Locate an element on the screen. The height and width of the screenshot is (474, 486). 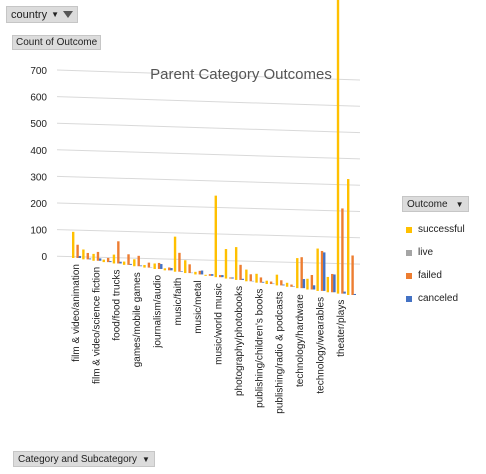
legend-item-failed: failed is located at coordinates (435, 275).